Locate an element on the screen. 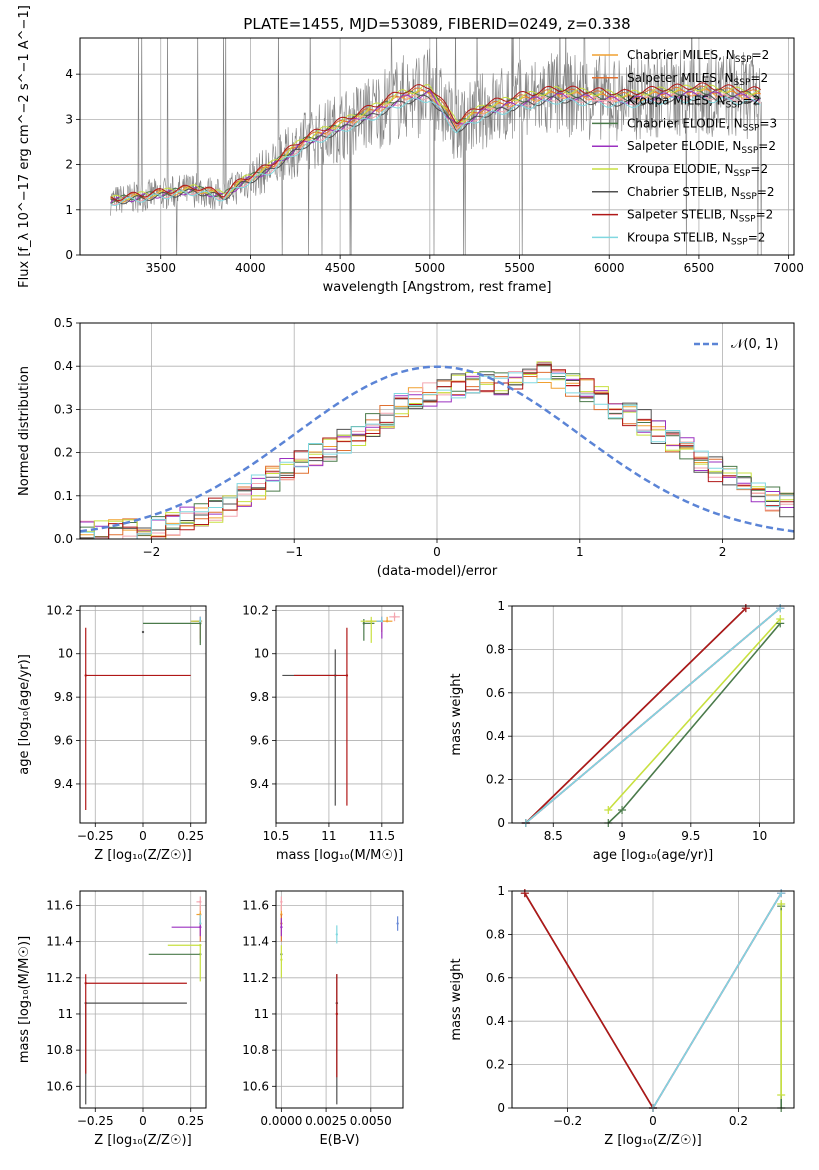 This screenshot has height=1170, width=819. legend-entry: Chabrier STELIB, NSSP=2 is located at coordinates (701, 193).